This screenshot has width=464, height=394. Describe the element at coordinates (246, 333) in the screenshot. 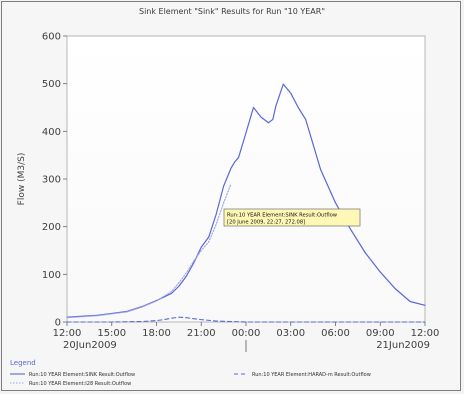

I see `x-tick-label: 00:00` at that location.